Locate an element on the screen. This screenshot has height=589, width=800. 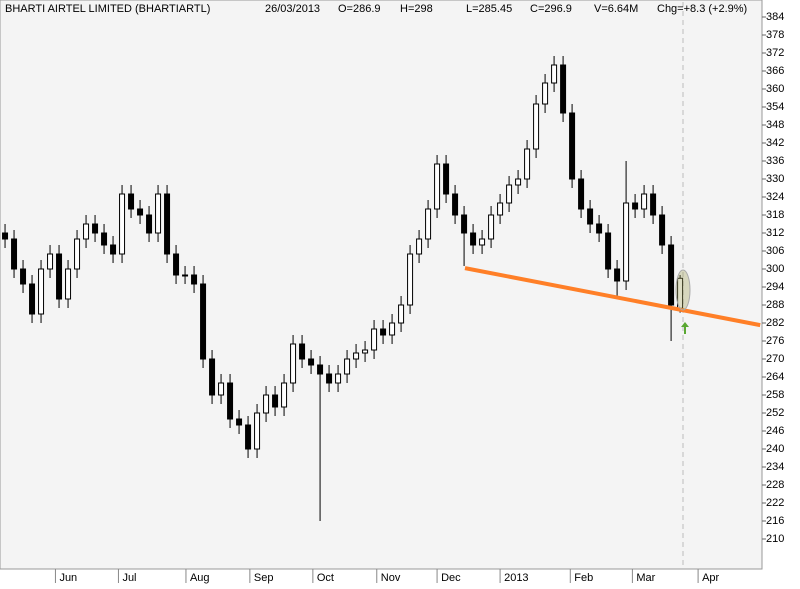
info: O=286.9 is located at coordinates (359, 9).